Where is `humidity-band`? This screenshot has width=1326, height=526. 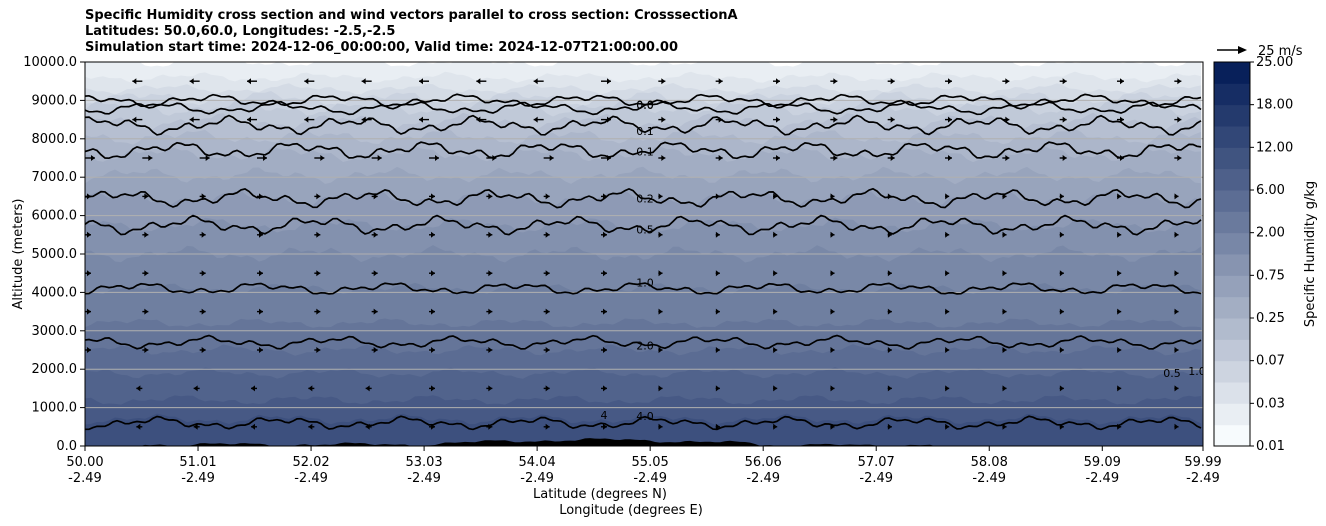 humidity-band is located at coordinates (644, 429).